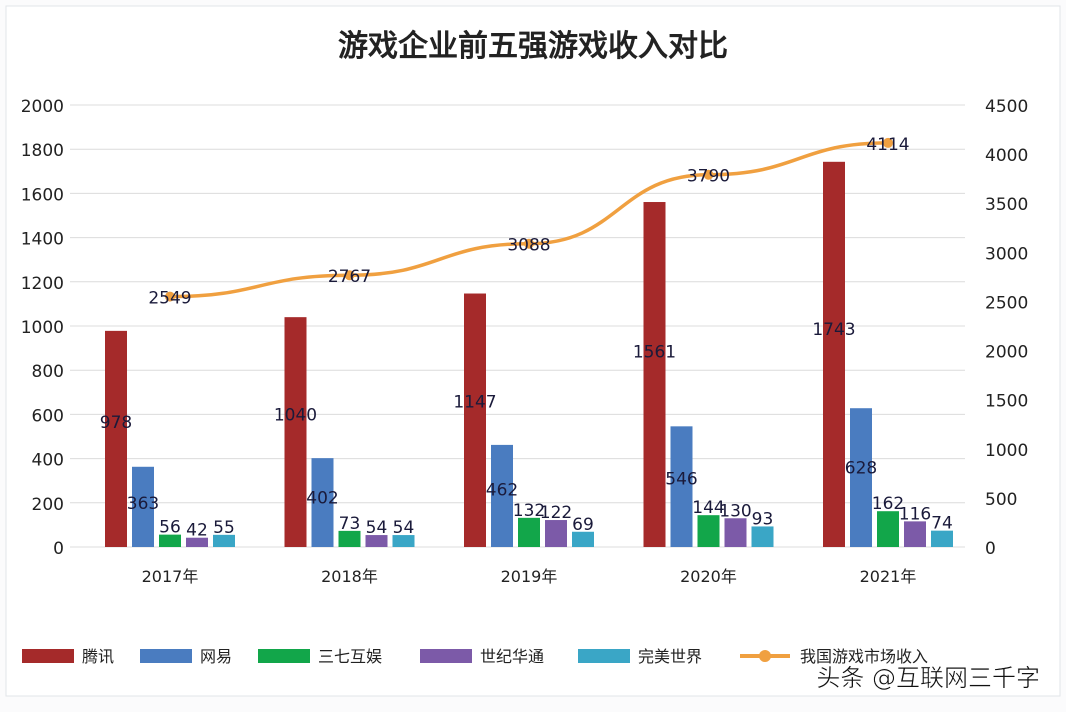 This screenshot has height=716, width=1066. I want to click on bar-data-label: 1040, so click(295, 416).